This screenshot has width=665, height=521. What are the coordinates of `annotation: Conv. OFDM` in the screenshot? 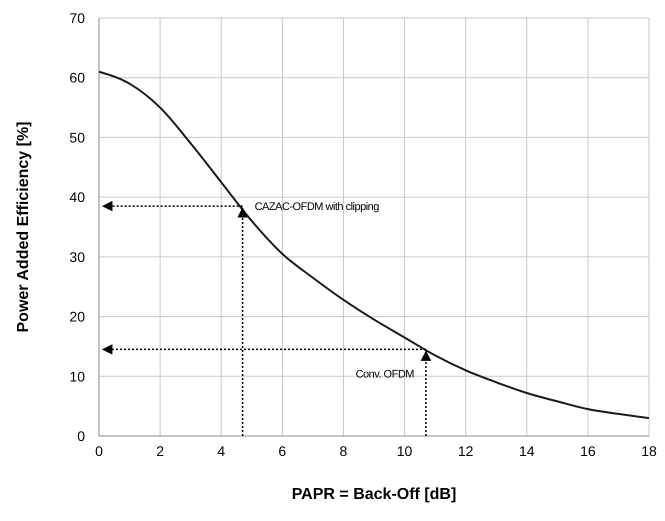 It's located at (385, 374).